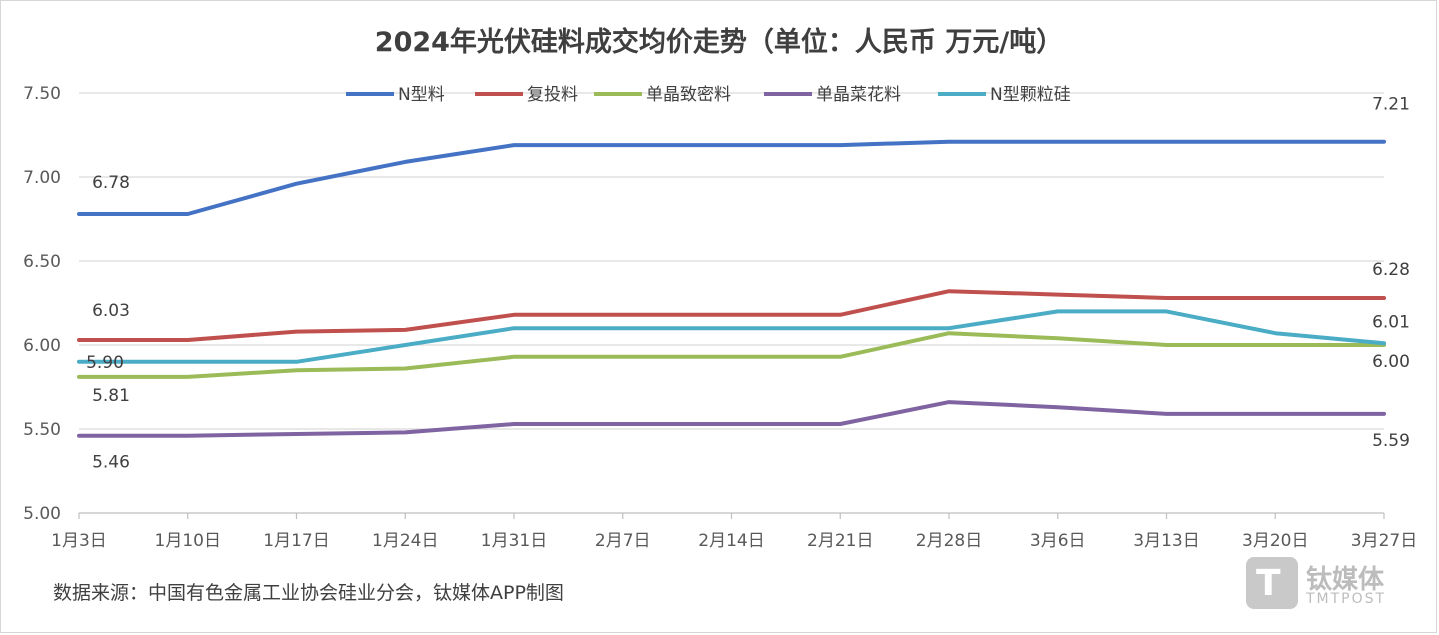 Image resolution: width=1439 pixels, height=635 pixels. I want to click on legend-entry: N型颗粒硅, so click(1030, 95).